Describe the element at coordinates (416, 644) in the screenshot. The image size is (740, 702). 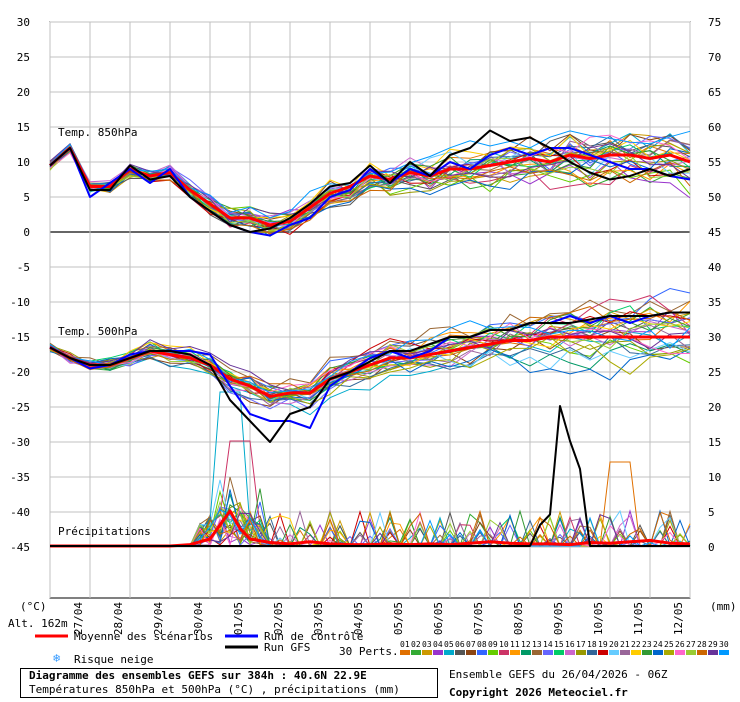
I see `pert-number: 02` at that location.